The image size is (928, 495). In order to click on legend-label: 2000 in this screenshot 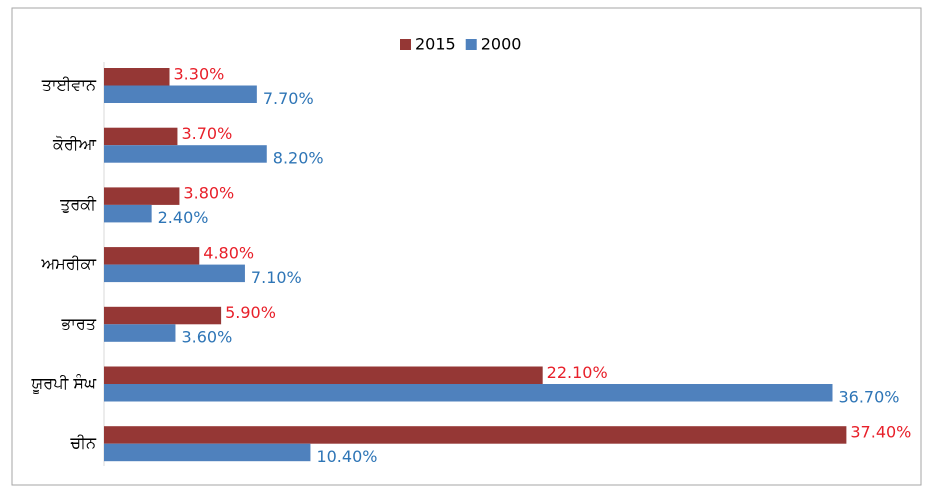, I will do `click(501, 44)`.